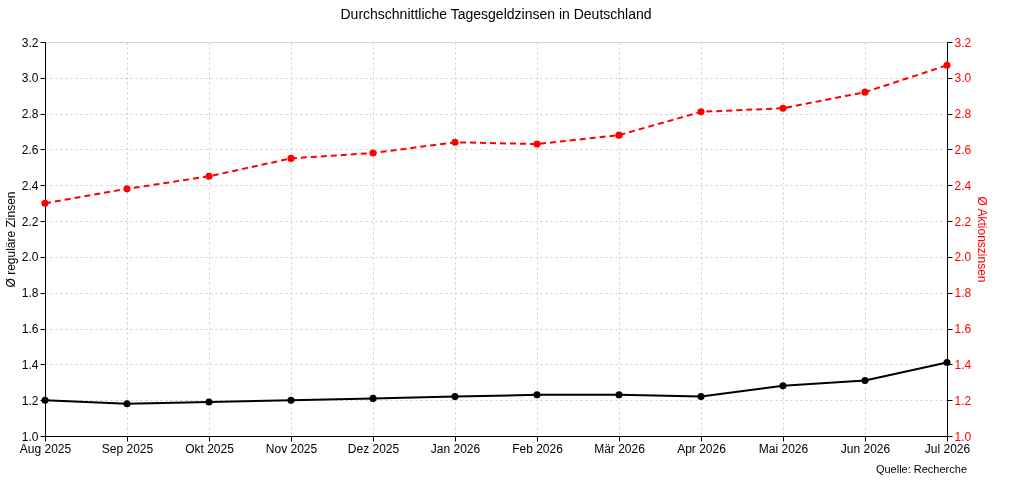 The width and height of the screenshot is (1024, 497). Describe the element at coordinates (30, 149) in the screenshot. I see `y-tick-label: 2.6` at that location.